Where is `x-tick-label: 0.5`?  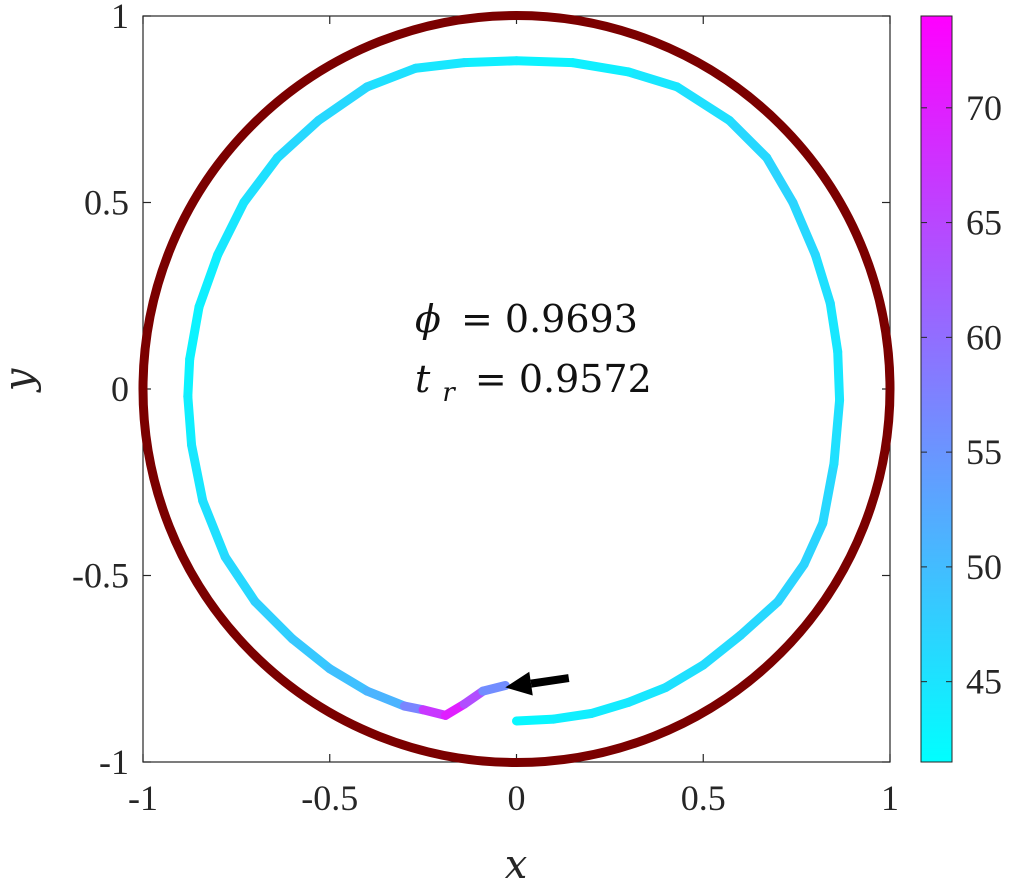
x-tick-label: 0.5 is located at coordinates (703, 798).